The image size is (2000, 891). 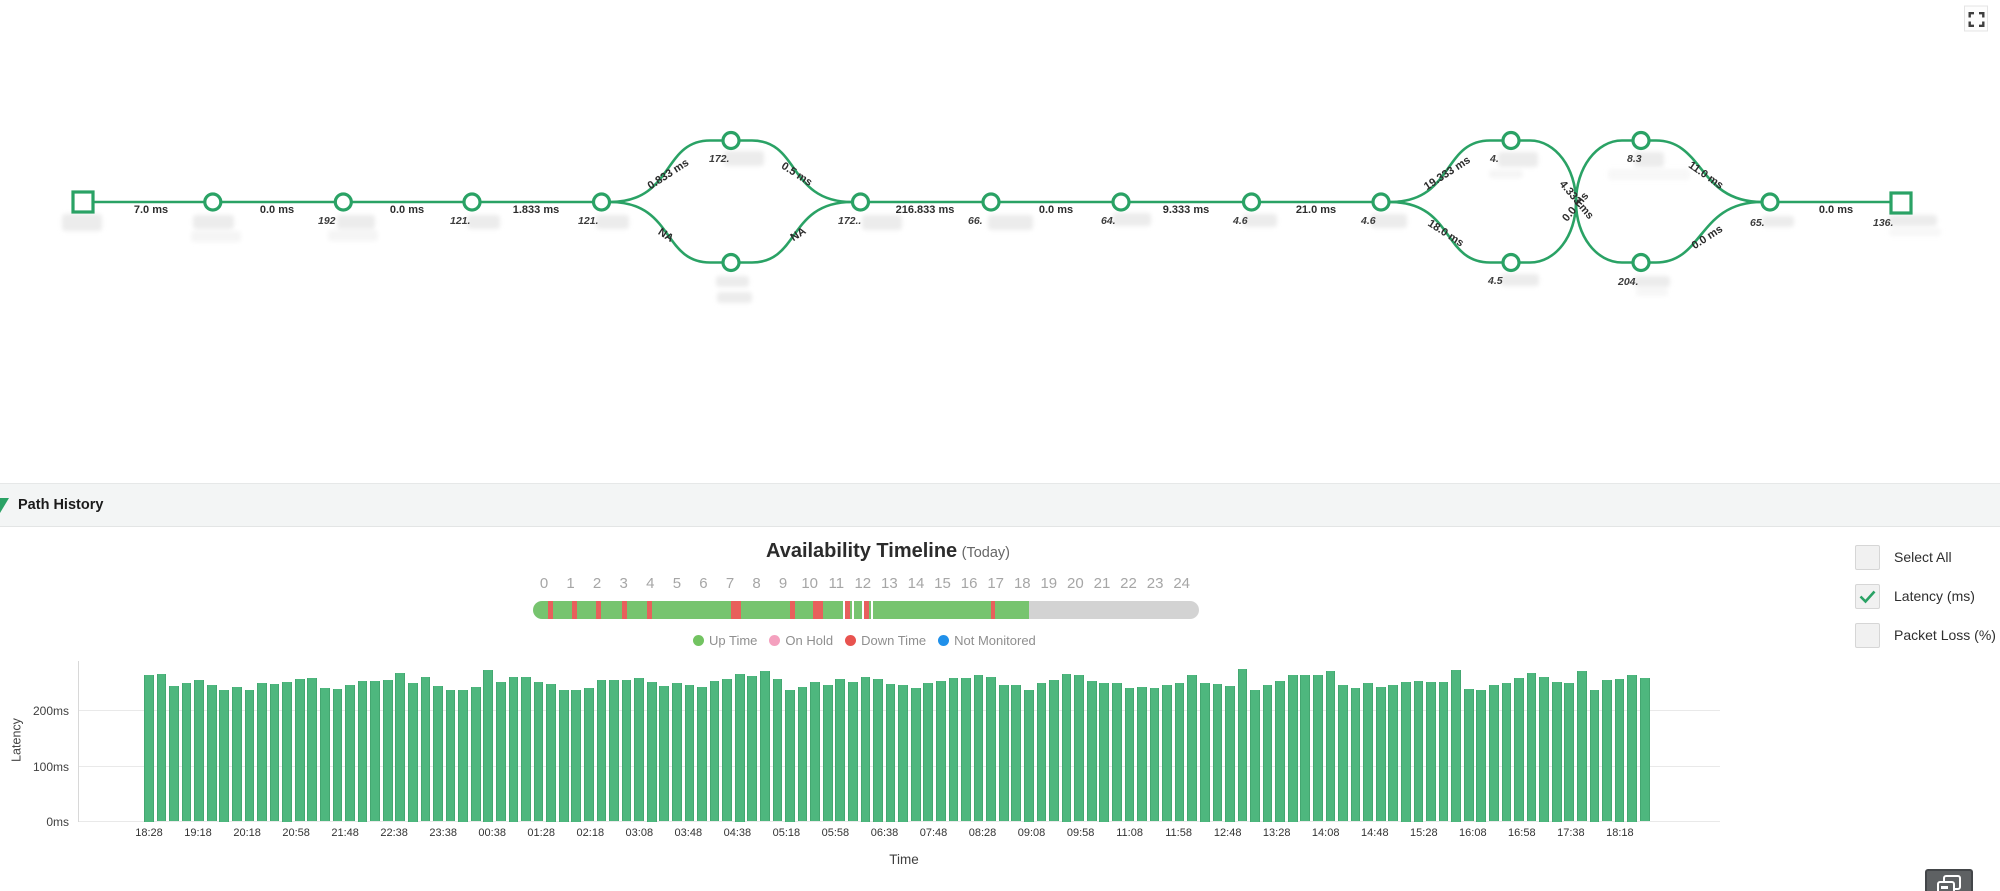 What do you see at coordinates (1634, 159) in the screenshot?
I see `svg-text: 8.3` at bounding box center [1634, 159].